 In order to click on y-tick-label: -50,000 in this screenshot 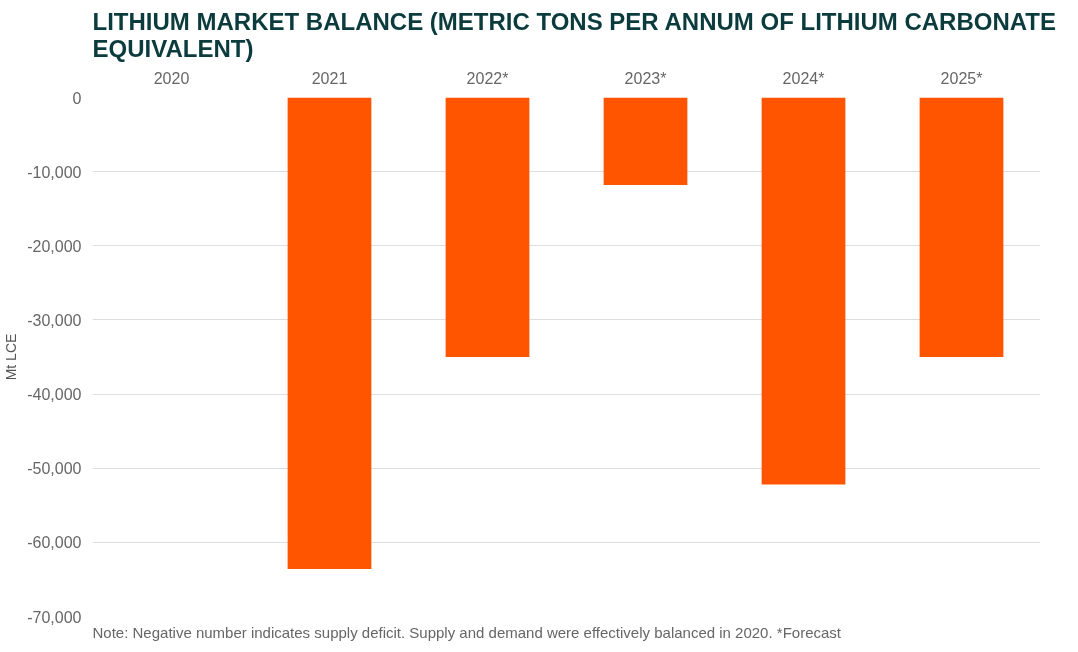, I will do `click(54, 469)`.